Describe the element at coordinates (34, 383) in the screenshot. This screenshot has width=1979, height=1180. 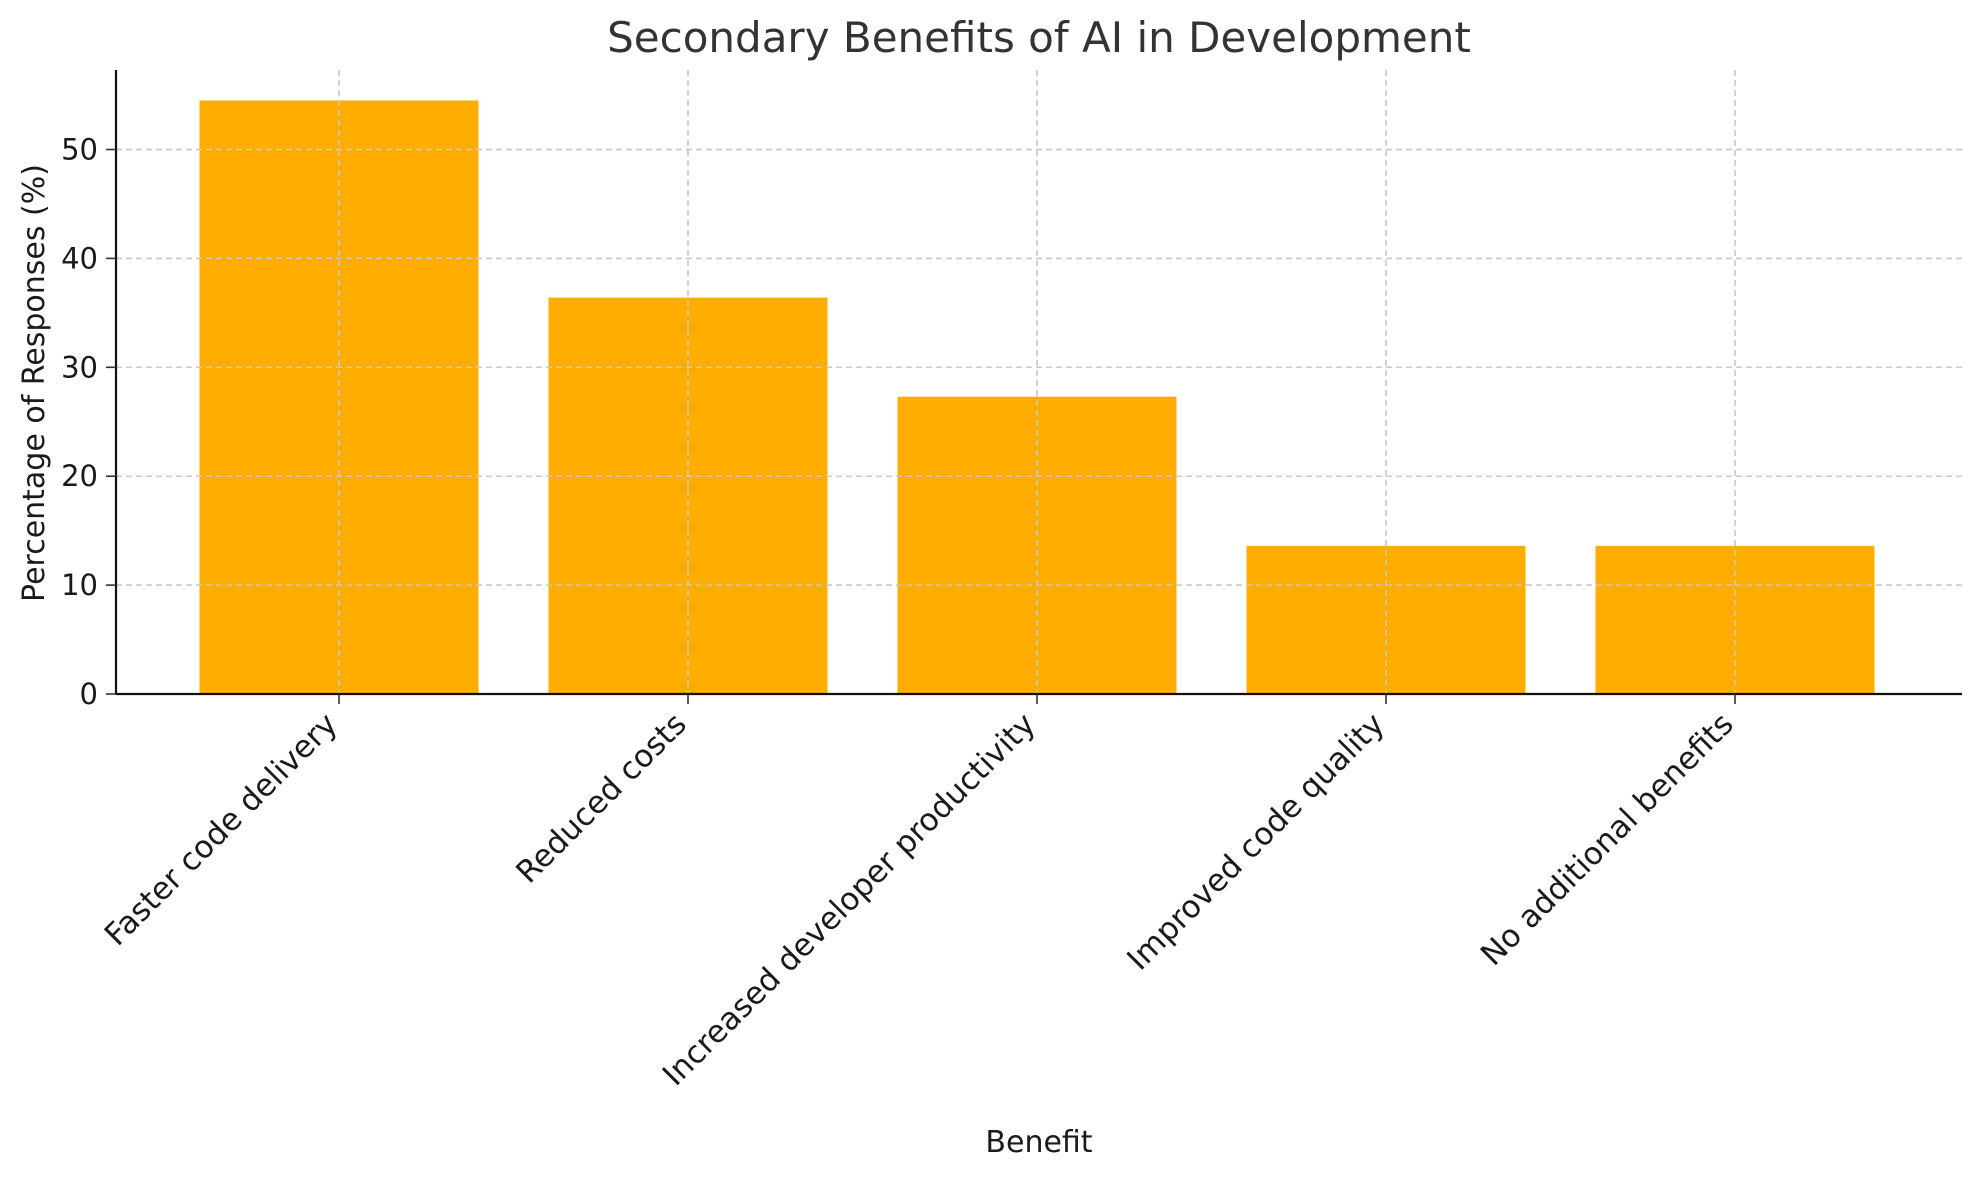
I see `y-axis-title: Percentage of Responses (%)` at that location.